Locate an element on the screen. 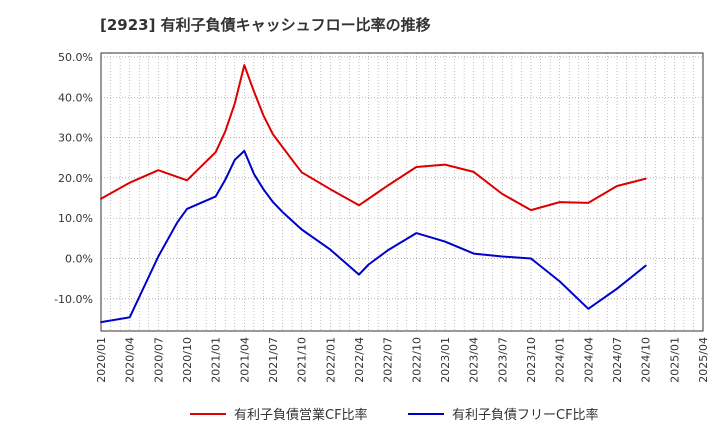  x-tick-label: 2021/04 is located at coordinates (244, 360).